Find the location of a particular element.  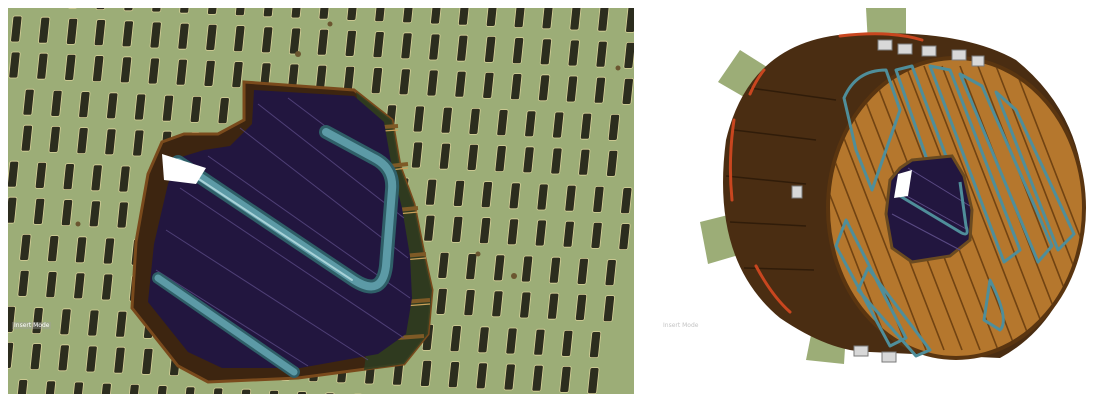

screw-icon is located at coordinates (888, 201).